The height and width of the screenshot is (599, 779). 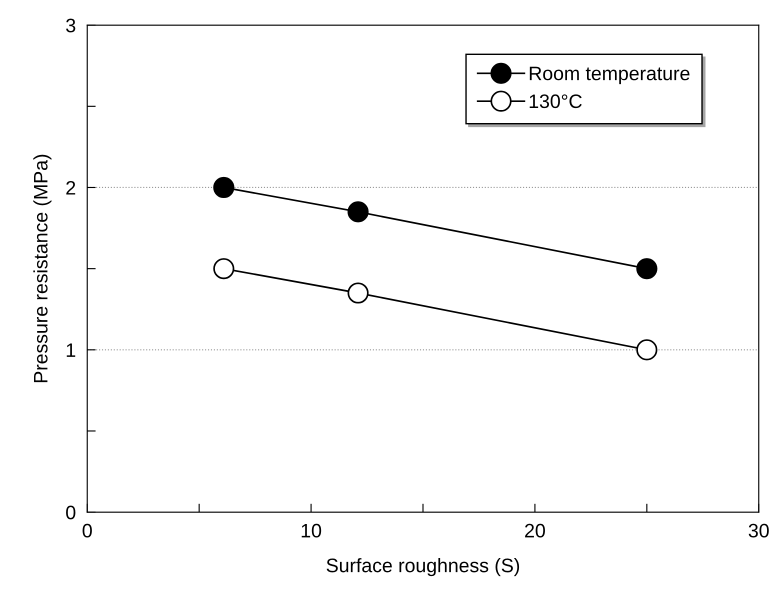 What do you see at coordinates (87, 531) in the screenshot?
I see `x-tick-label: 0` at bounding box center [87, 531].